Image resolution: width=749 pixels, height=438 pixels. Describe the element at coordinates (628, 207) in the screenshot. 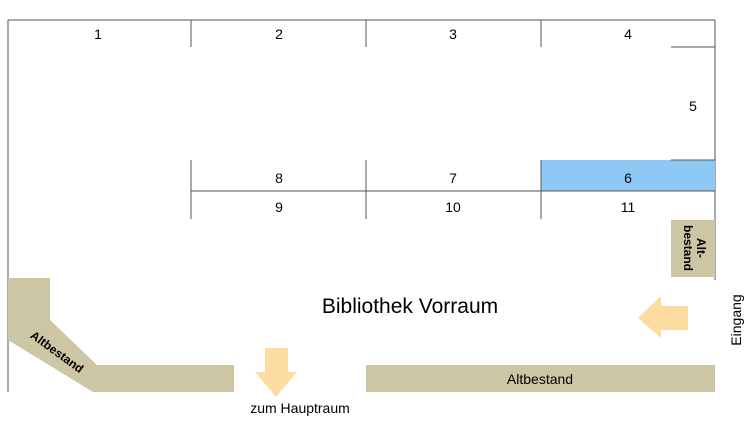

I see `shelf-label-11: 11` at that location.